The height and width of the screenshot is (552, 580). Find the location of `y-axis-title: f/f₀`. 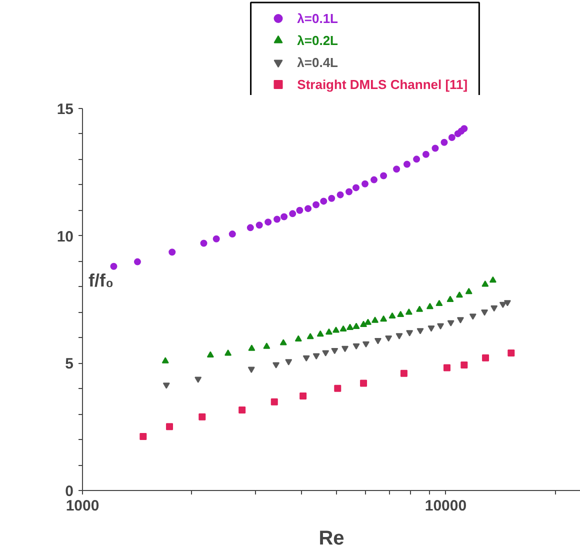

y-axis-title: f/f₀ is located at coordinates (101, 280).